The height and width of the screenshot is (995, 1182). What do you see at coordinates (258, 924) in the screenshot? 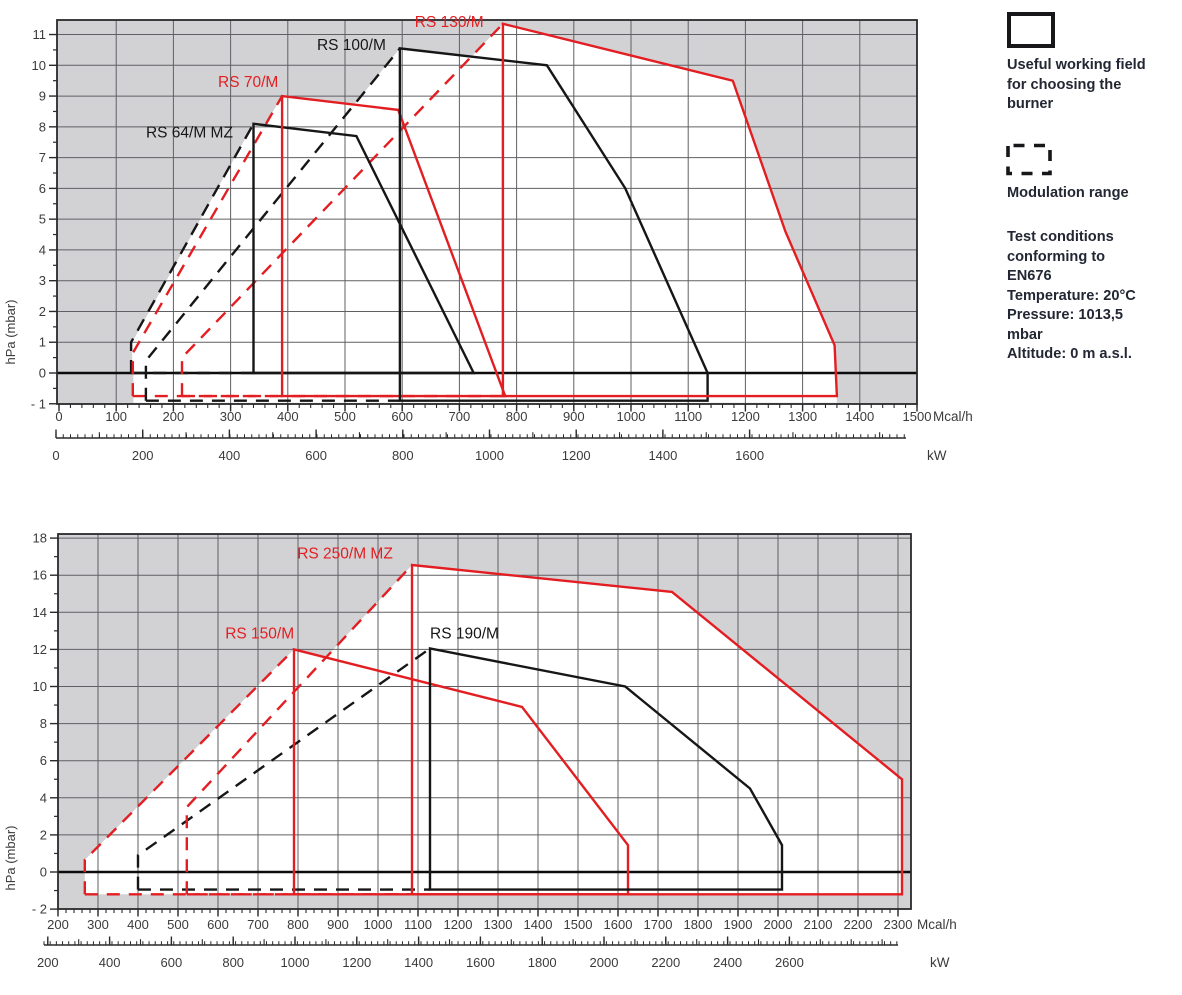
I see `x-tick-label: 700` at bounding box center [258, 924].